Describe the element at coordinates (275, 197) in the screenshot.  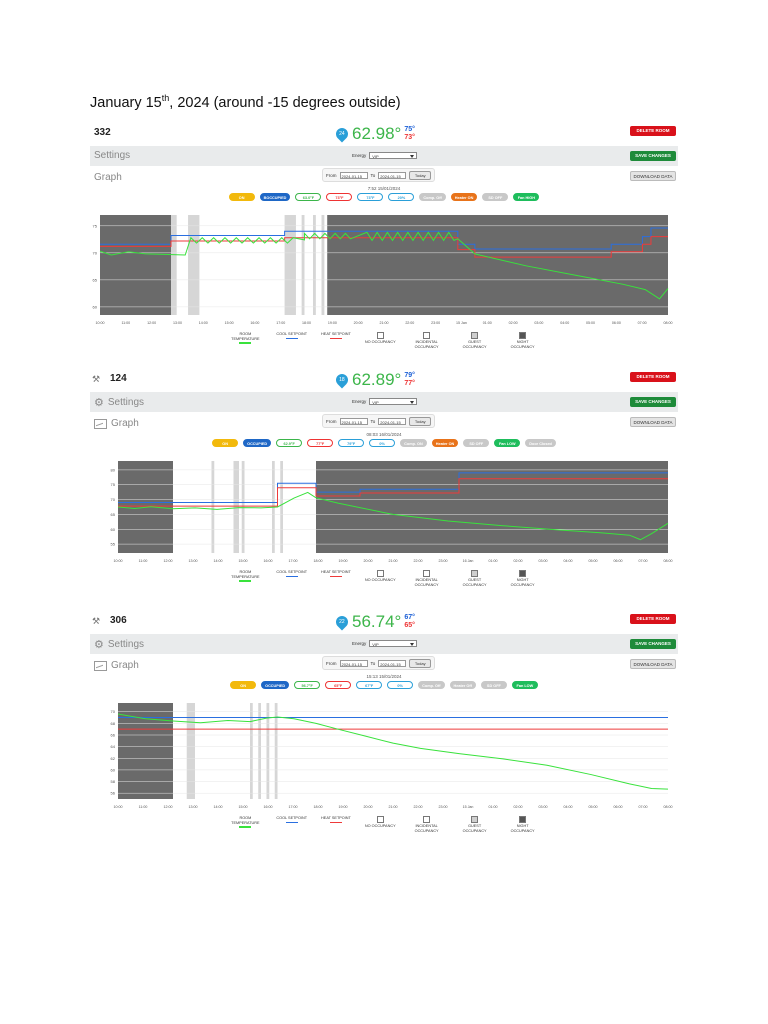
I see `status-pill: BOCCUPIED` at that location.